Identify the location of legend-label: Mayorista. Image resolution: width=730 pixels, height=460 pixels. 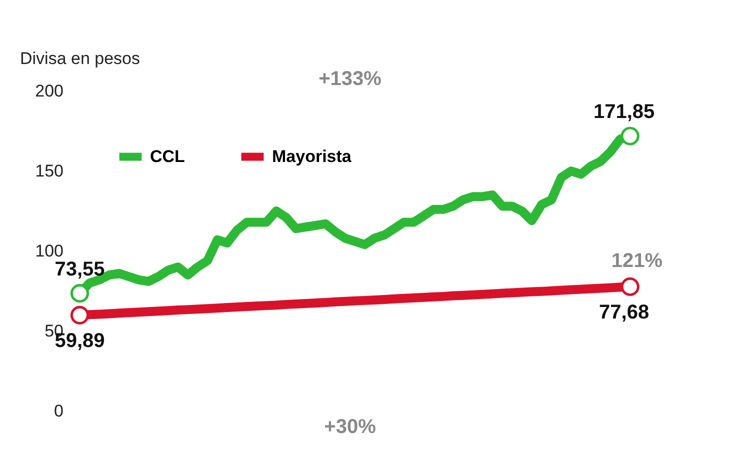
(312, 156).